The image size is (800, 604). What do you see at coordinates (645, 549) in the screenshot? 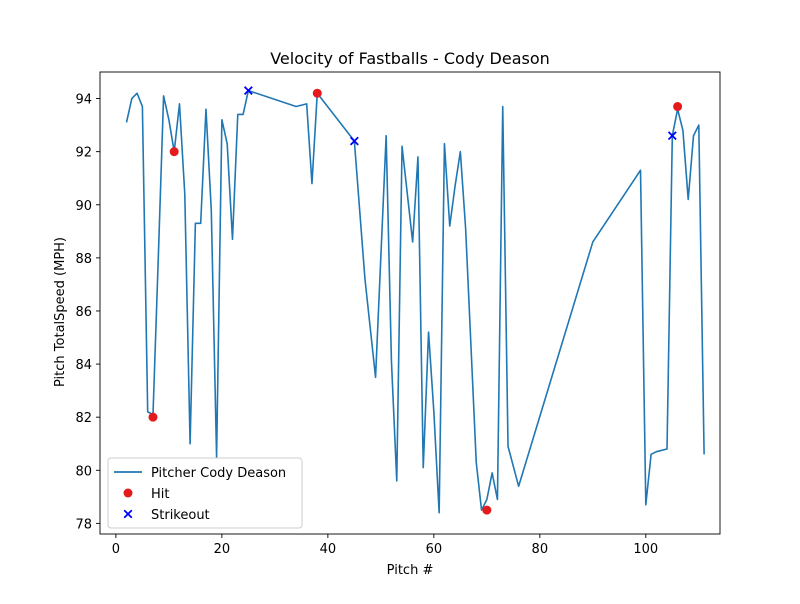
I see `x-tick-label: 100` at bounding box center [645, 549].